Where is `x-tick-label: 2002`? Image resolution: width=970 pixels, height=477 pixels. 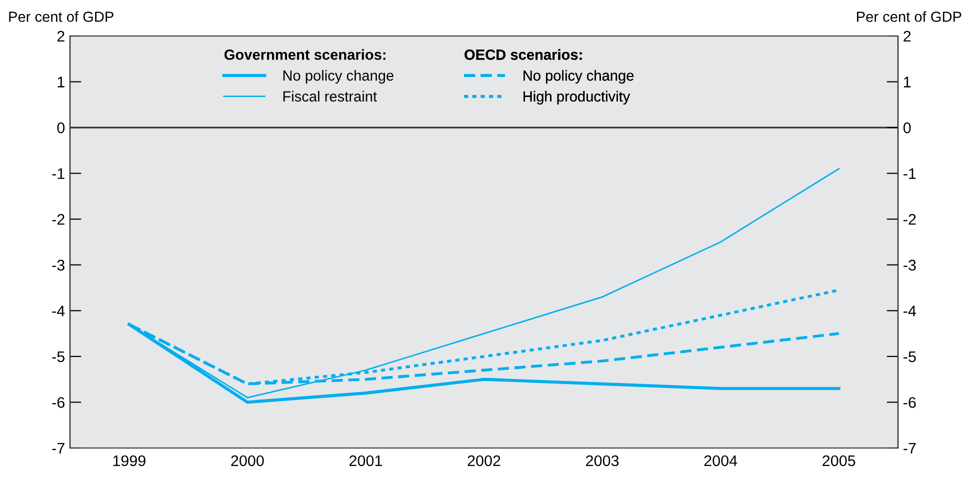
x-tick-label: 2002 is located at coordinates (484, 460).